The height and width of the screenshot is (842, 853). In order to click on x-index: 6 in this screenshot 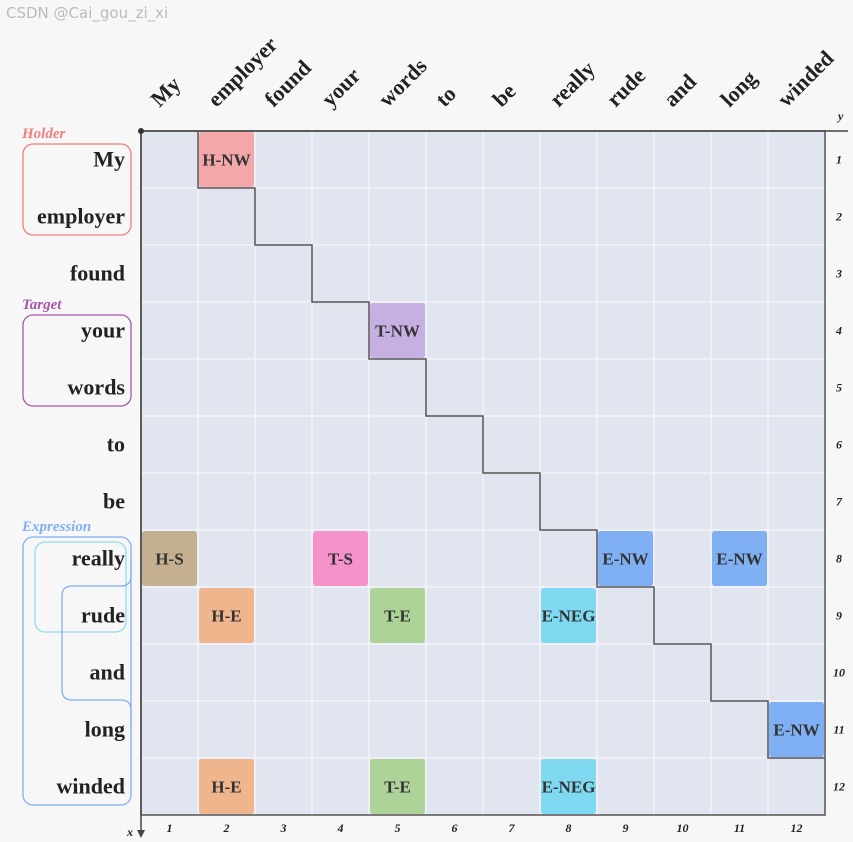, I will do `click(455, 828)`.